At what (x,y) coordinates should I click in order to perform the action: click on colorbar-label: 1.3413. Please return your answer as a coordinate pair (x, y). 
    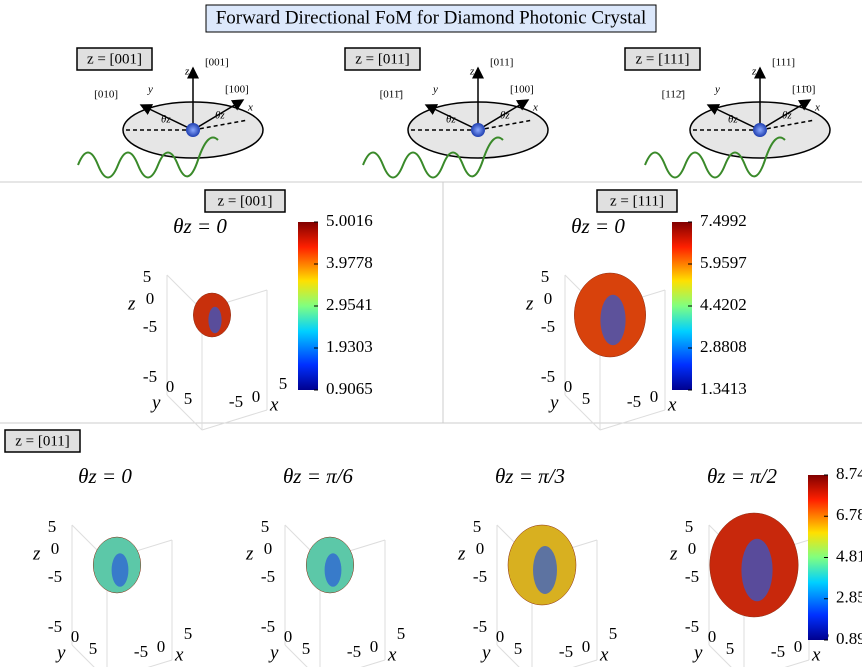
    Looking at the image, I should click on (723, 388).